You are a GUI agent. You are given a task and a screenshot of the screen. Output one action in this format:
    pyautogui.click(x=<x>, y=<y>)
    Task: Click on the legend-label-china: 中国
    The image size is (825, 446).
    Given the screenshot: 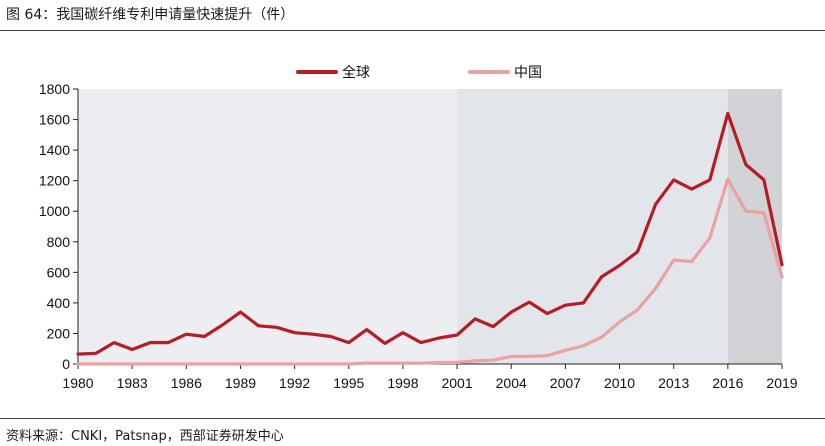 What is the action you would take?
    pyautogui.click(x=528, y=73)
    